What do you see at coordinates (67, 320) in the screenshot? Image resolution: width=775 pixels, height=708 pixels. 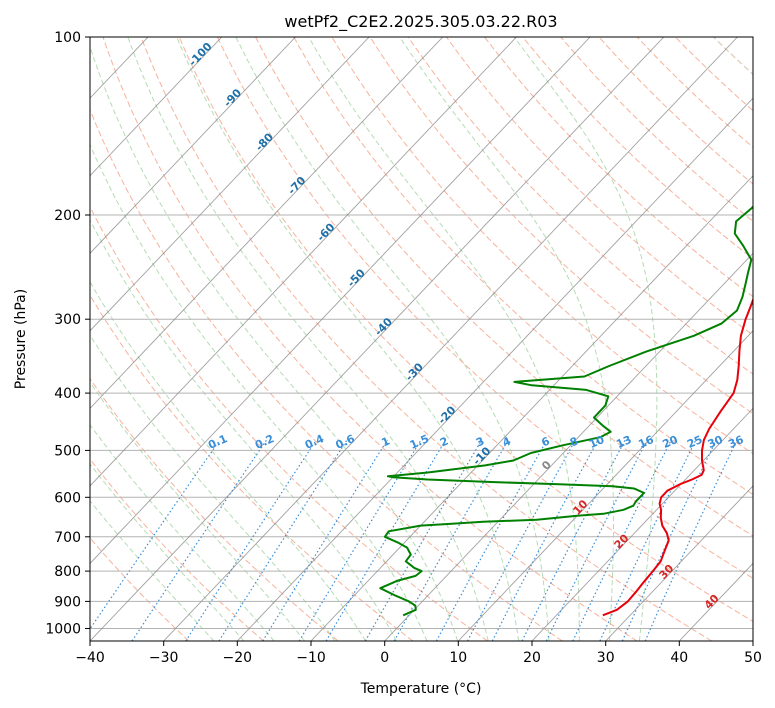 I see `y-tick-label: 300` at bounding box center [67, 320].